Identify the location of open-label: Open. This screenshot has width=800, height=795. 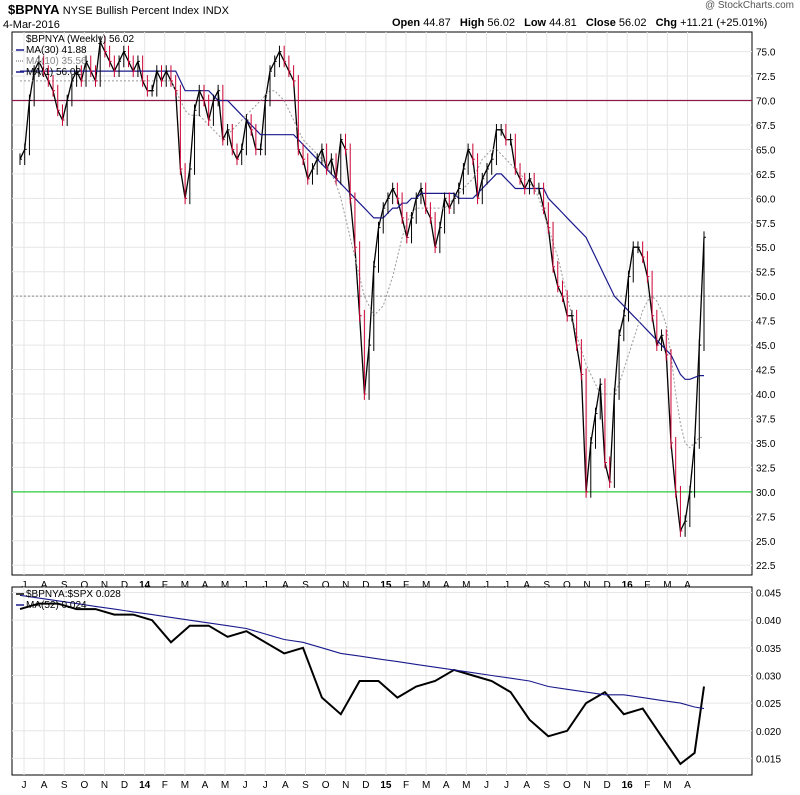
(406, 23).